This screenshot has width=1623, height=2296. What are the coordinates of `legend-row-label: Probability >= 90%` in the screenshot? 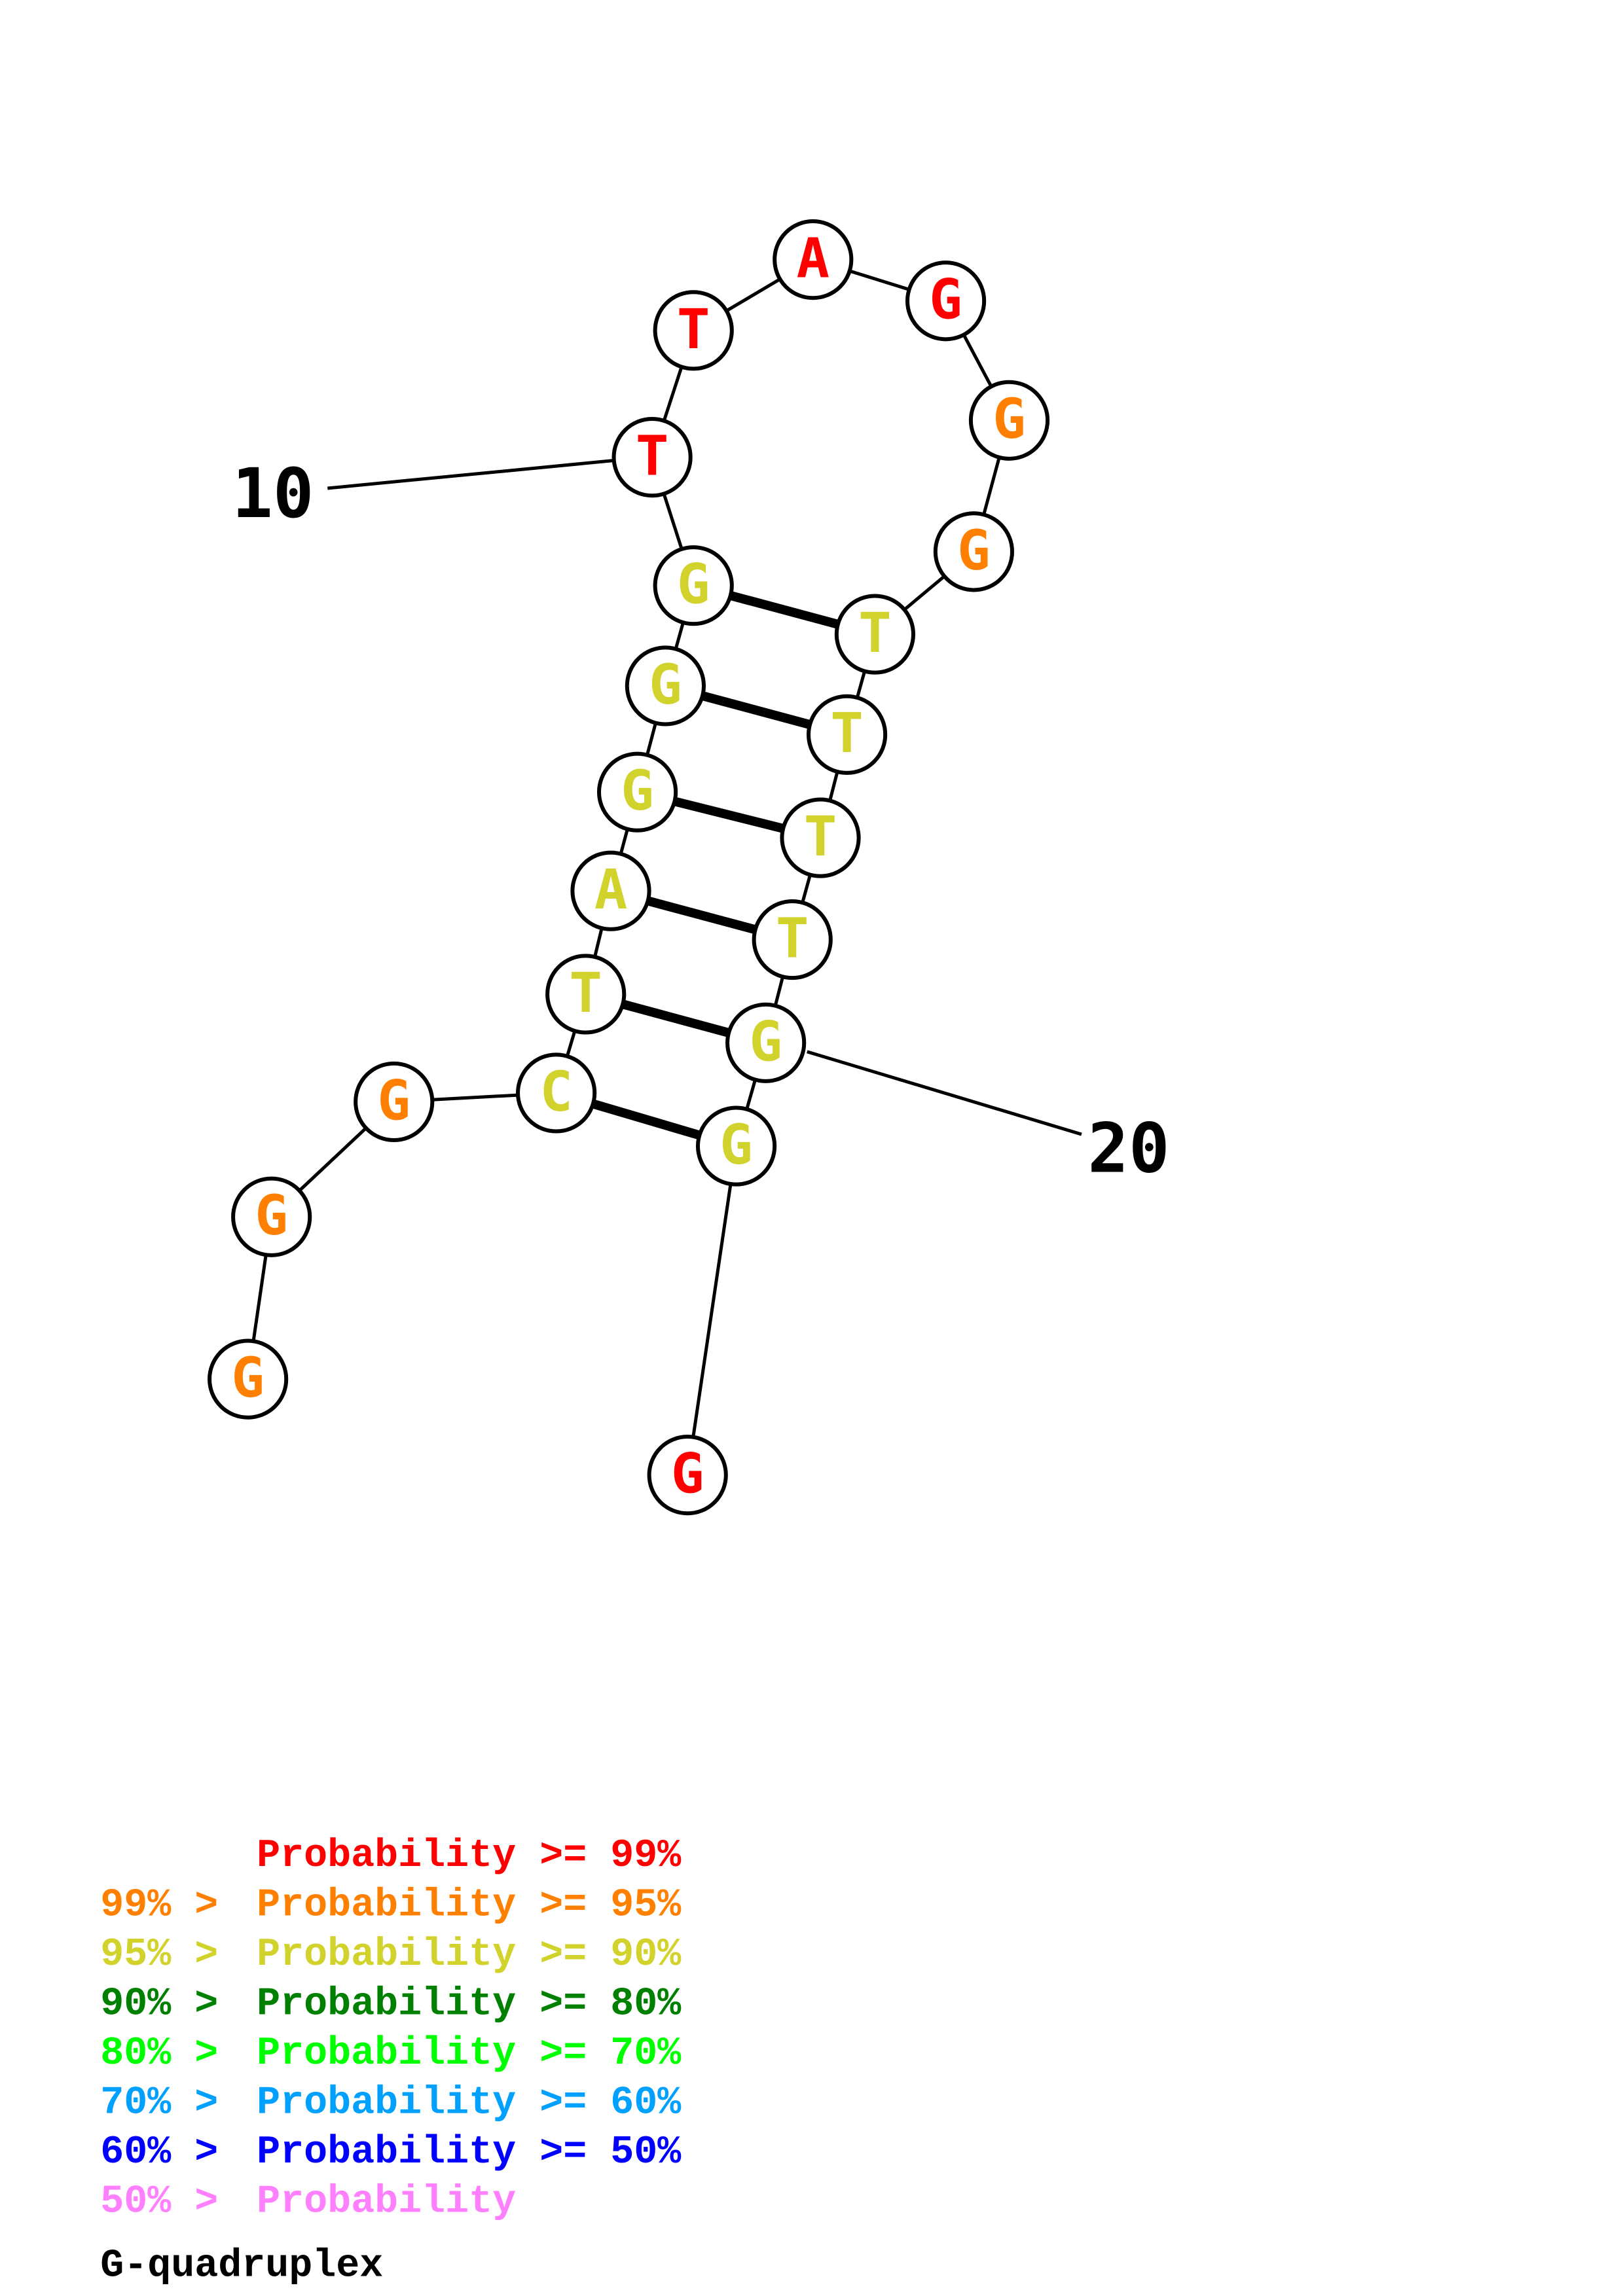 It's located at (469, 1955).